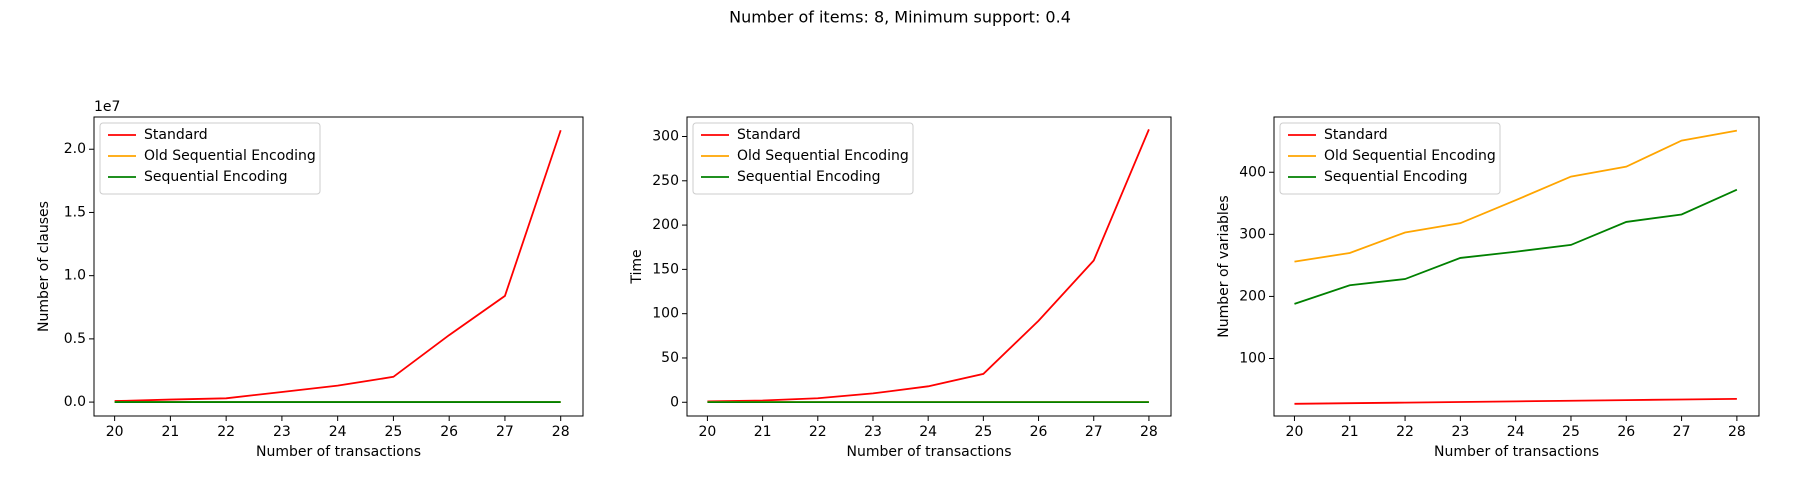 This screenshot has height=500, width=1800. I want to click on y-tick-label: 1.0, so click(75, 276).